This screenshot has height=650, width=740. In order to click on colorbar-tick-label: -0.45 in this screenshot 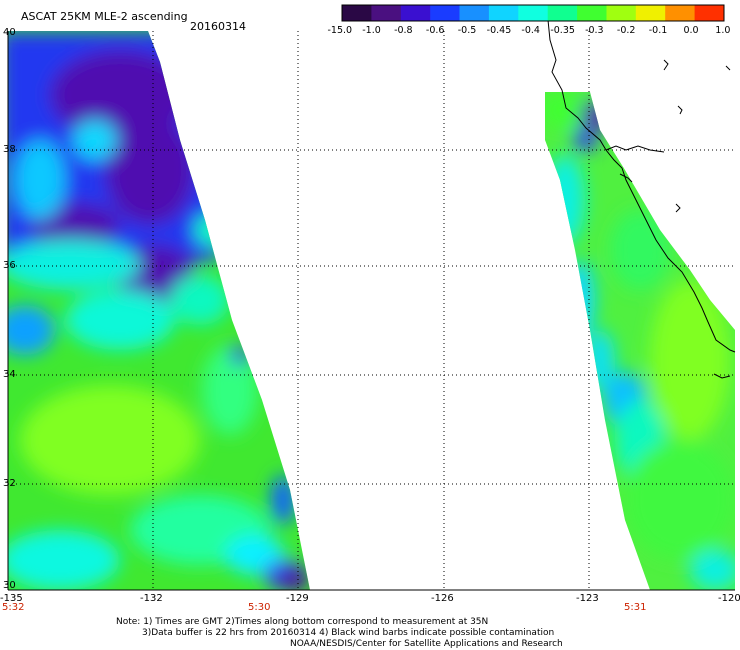, I will do `click(499, 30)`.